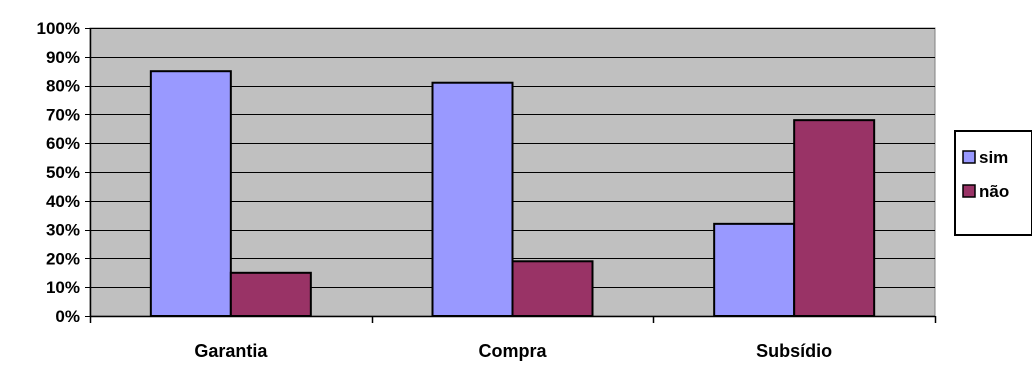 The height and width of the screenshot is (366, 1032). Describe the element at coordinates (834, 218) in the screenshot. I see `bar-não-2` at that location.